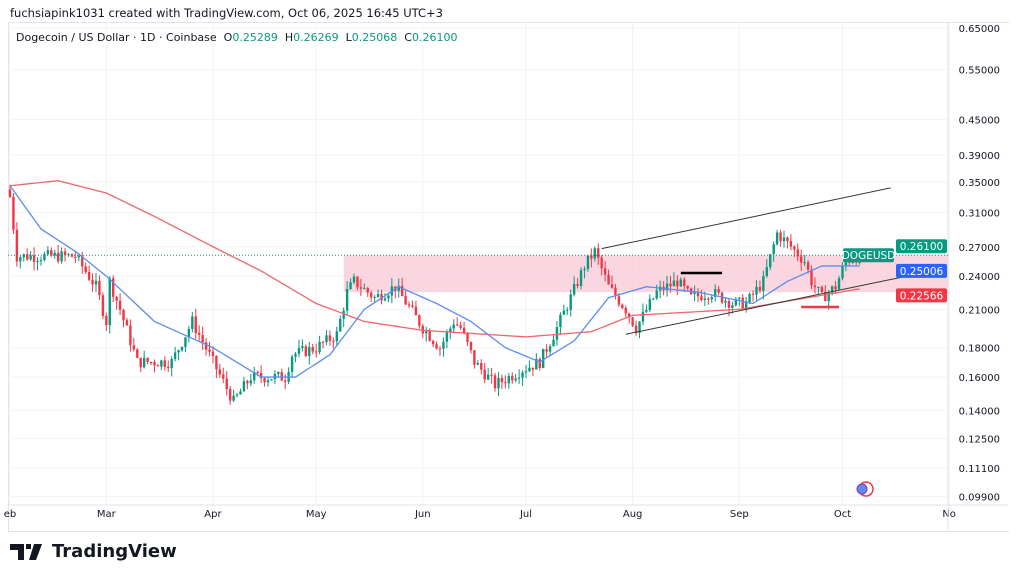  Describe the element at coordinates (979, 440) in the screenshot. I see `y-tick-label: 0.12500` at that location.